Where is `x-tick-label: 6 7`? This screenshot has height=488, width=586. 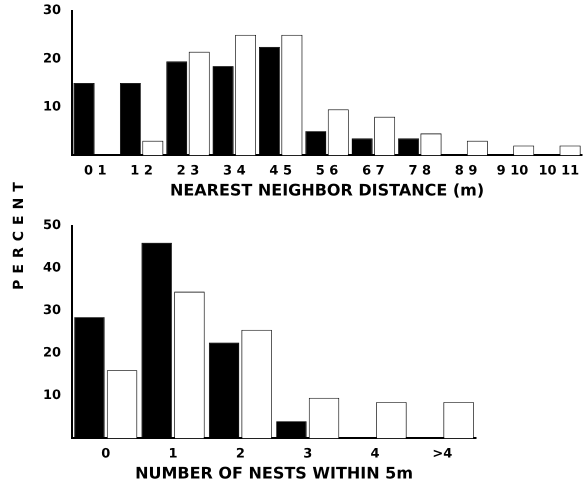
x-tick-label: 6 7 is located at coordinates (373, 170).